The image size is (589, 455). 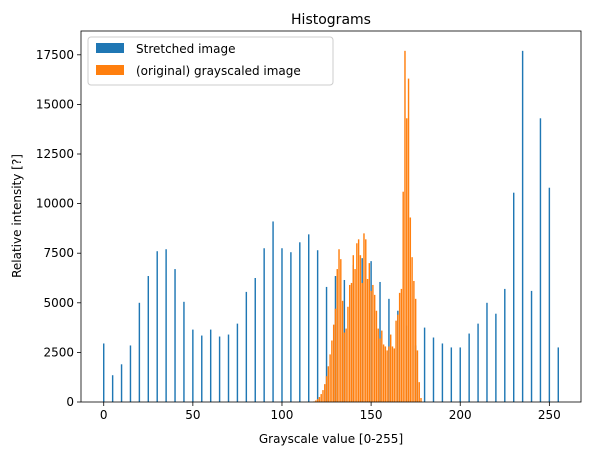 What do you see at coordinates (55, 154) in the screenshot?
I see `y-tick-label: 12500` at bounding box center [55, 154].